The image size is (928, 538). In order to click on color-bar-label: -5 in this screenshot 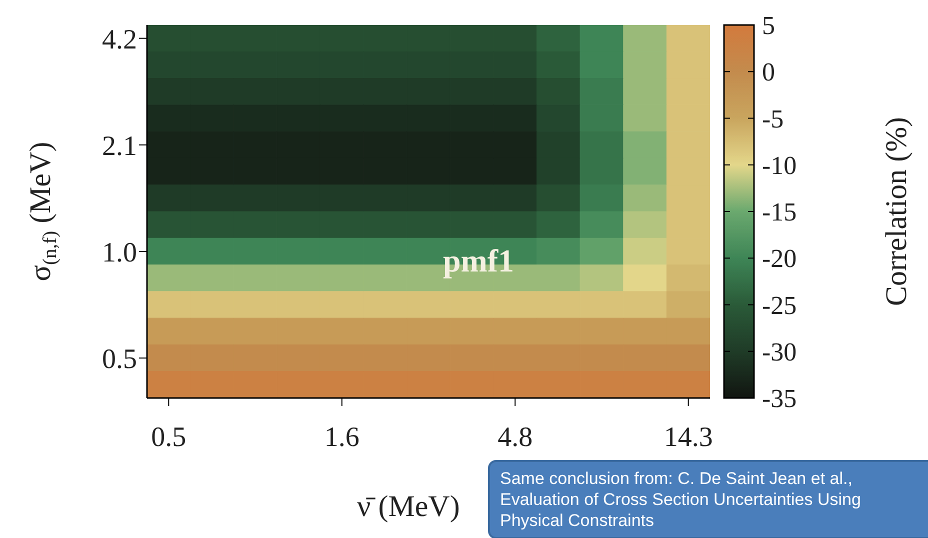, I will do `click(773, 119)`.